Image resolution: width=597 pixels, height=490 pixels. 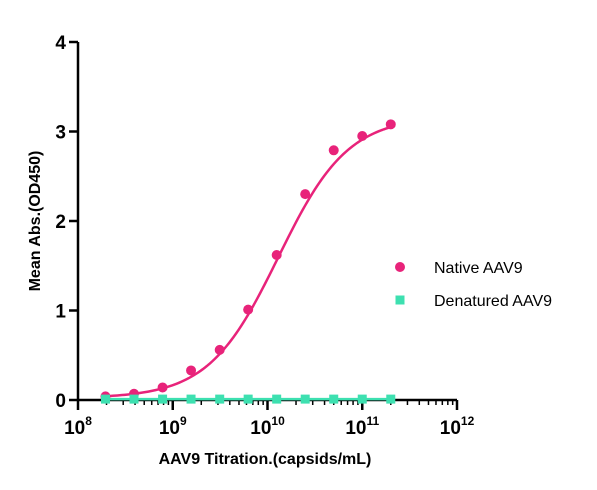 What do you see at coordinates (35, 221) in the screenshot?
I see `y-axis-label: Mean Abs.(OD450)` at bounding box center [35, 221].